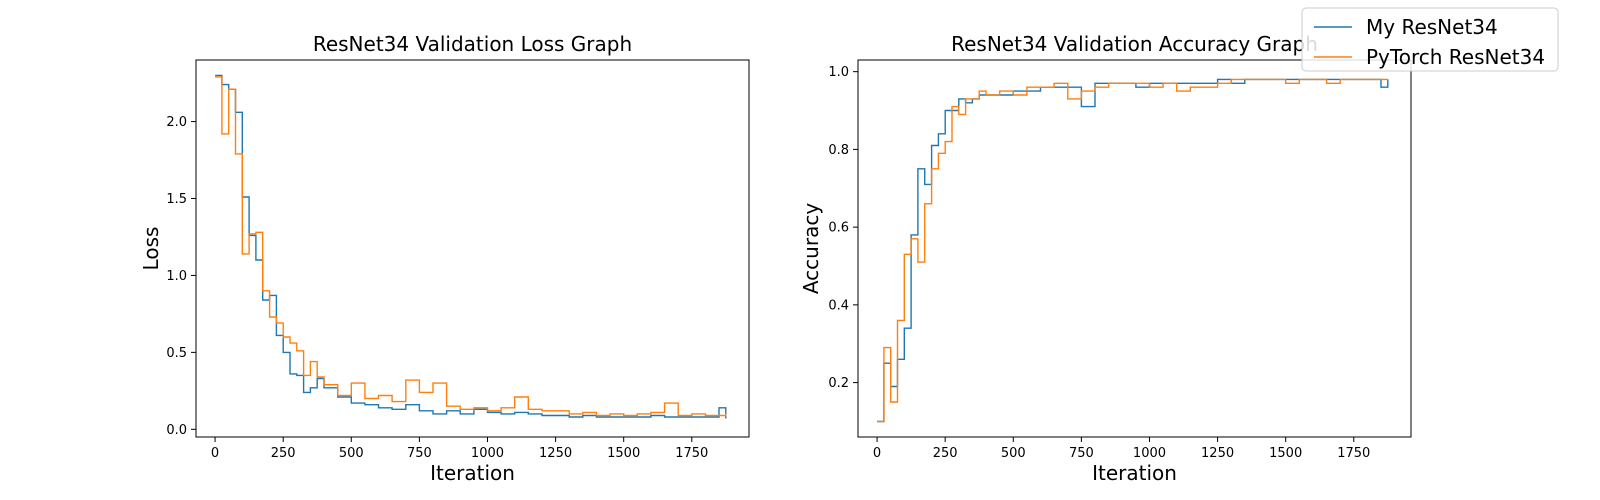  Describe the element at coordinates (838, 228) in the screenshot. I see `y-tick-label: 0.6` at that location.